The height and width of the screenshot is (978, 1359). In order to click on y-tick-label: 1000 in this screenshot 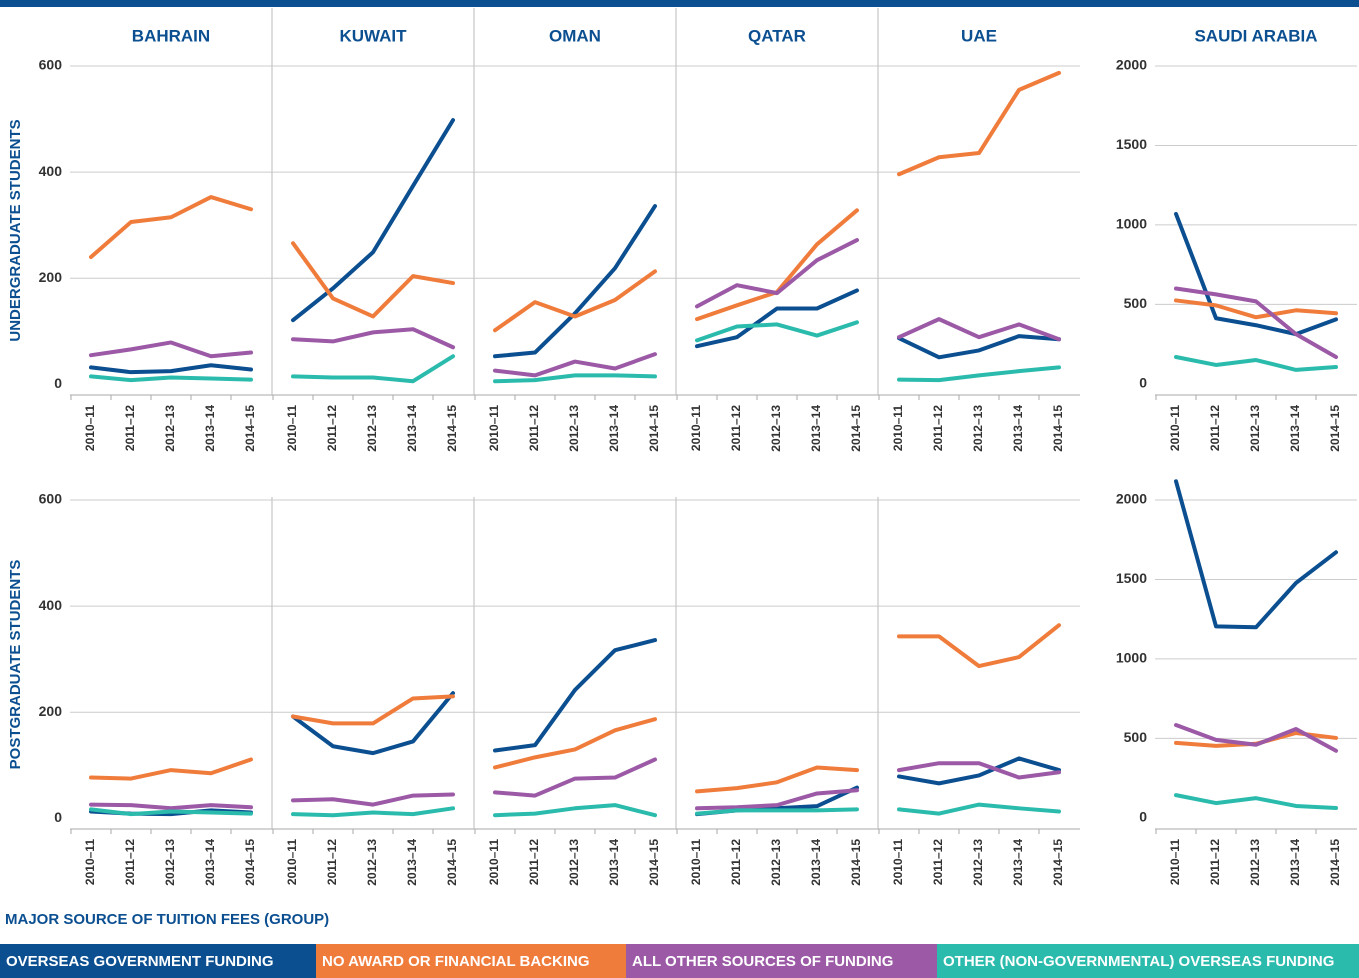, I will do `click(1131, 658)`.